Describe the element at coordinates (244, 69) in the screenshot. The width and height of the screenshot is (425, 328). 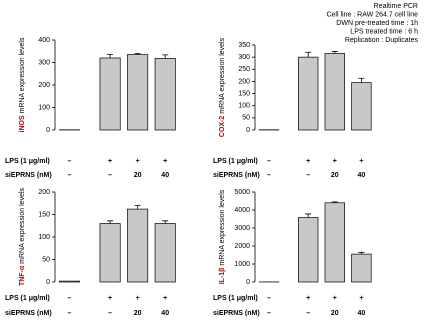
I see `y-tick-label: 250` at that location.